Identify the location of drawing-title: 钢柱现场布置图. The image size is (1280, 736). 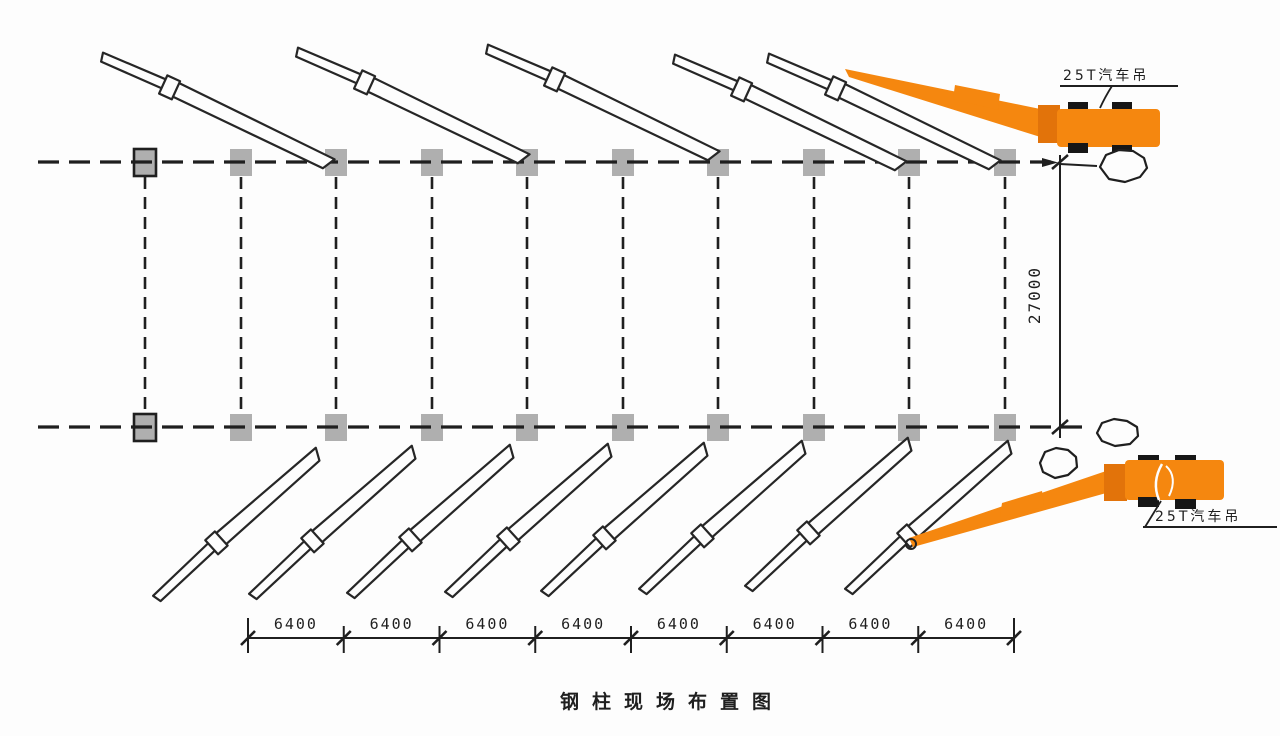
(672, 701).